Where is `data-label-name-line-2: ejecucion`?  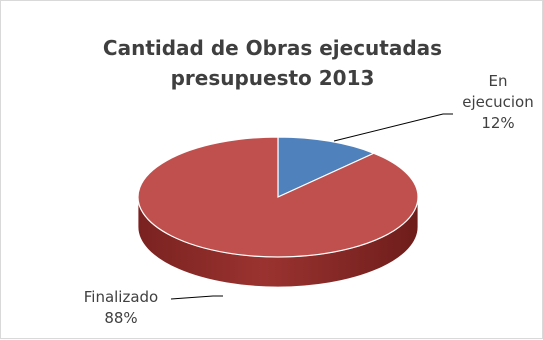
data-label-name-line-2: ejecucion is located at coordinates (498, 102).